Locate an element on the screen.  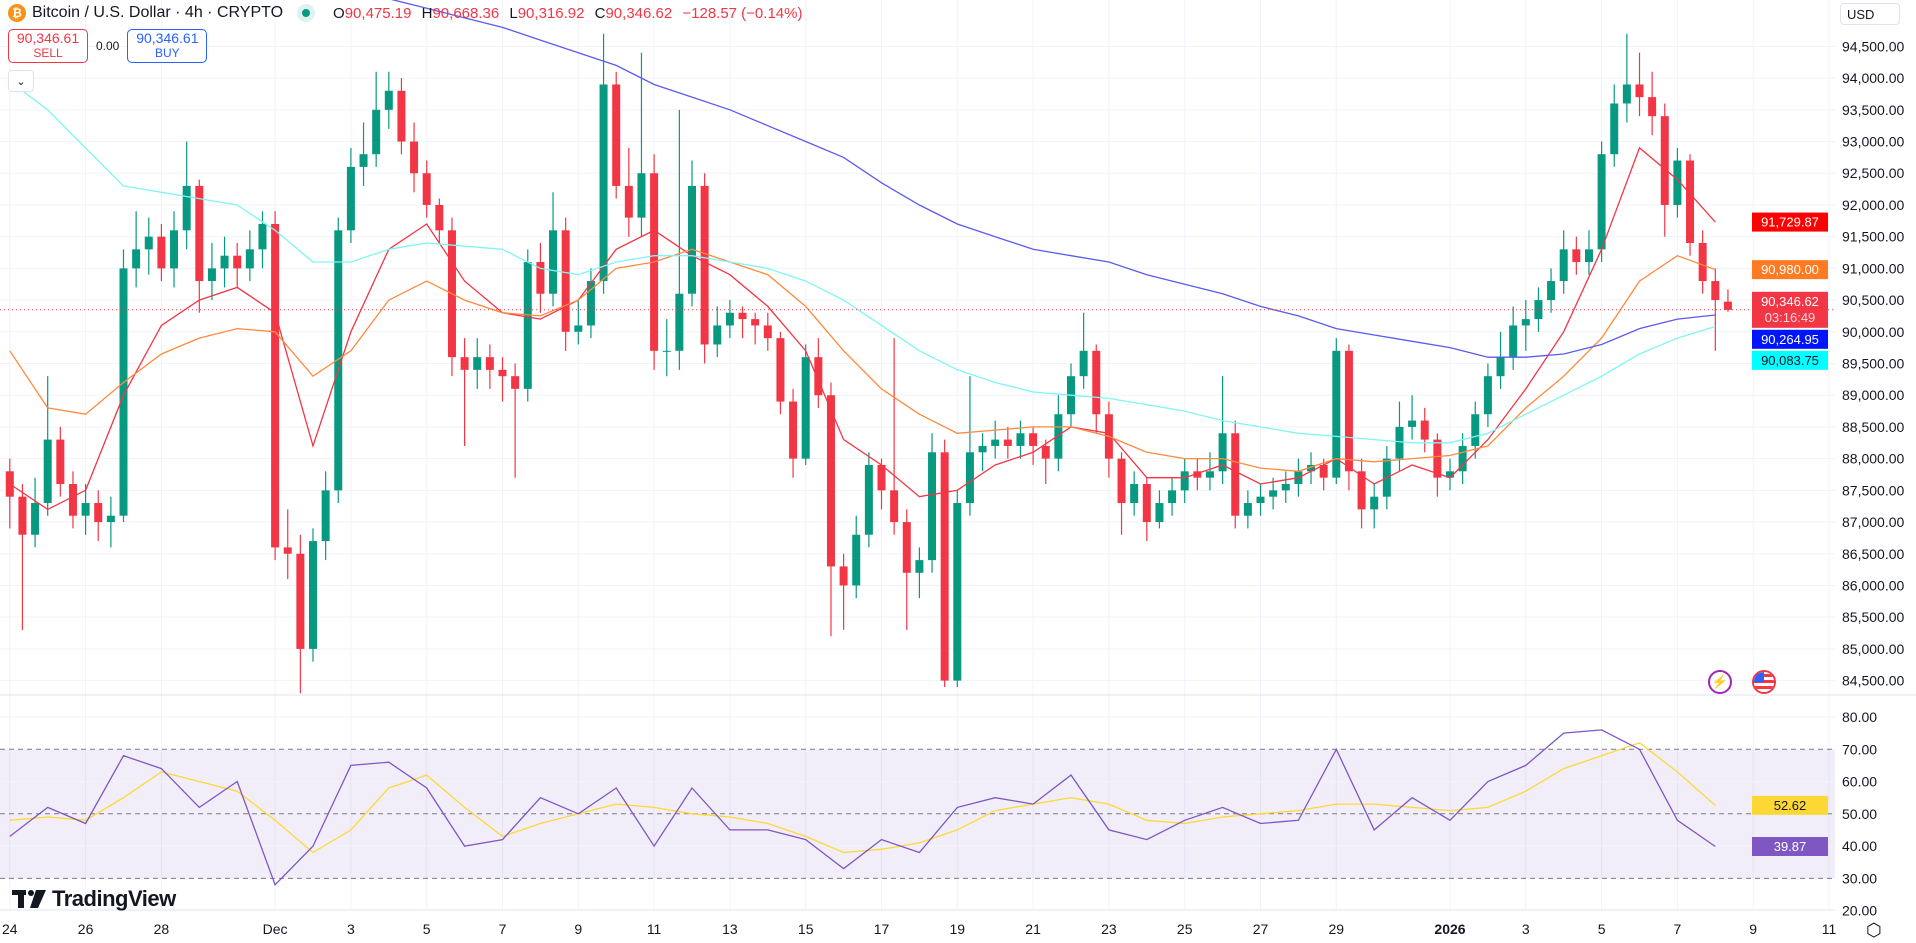
price-axis-label: 91,500.00 is located at coordinates (1873, 237).